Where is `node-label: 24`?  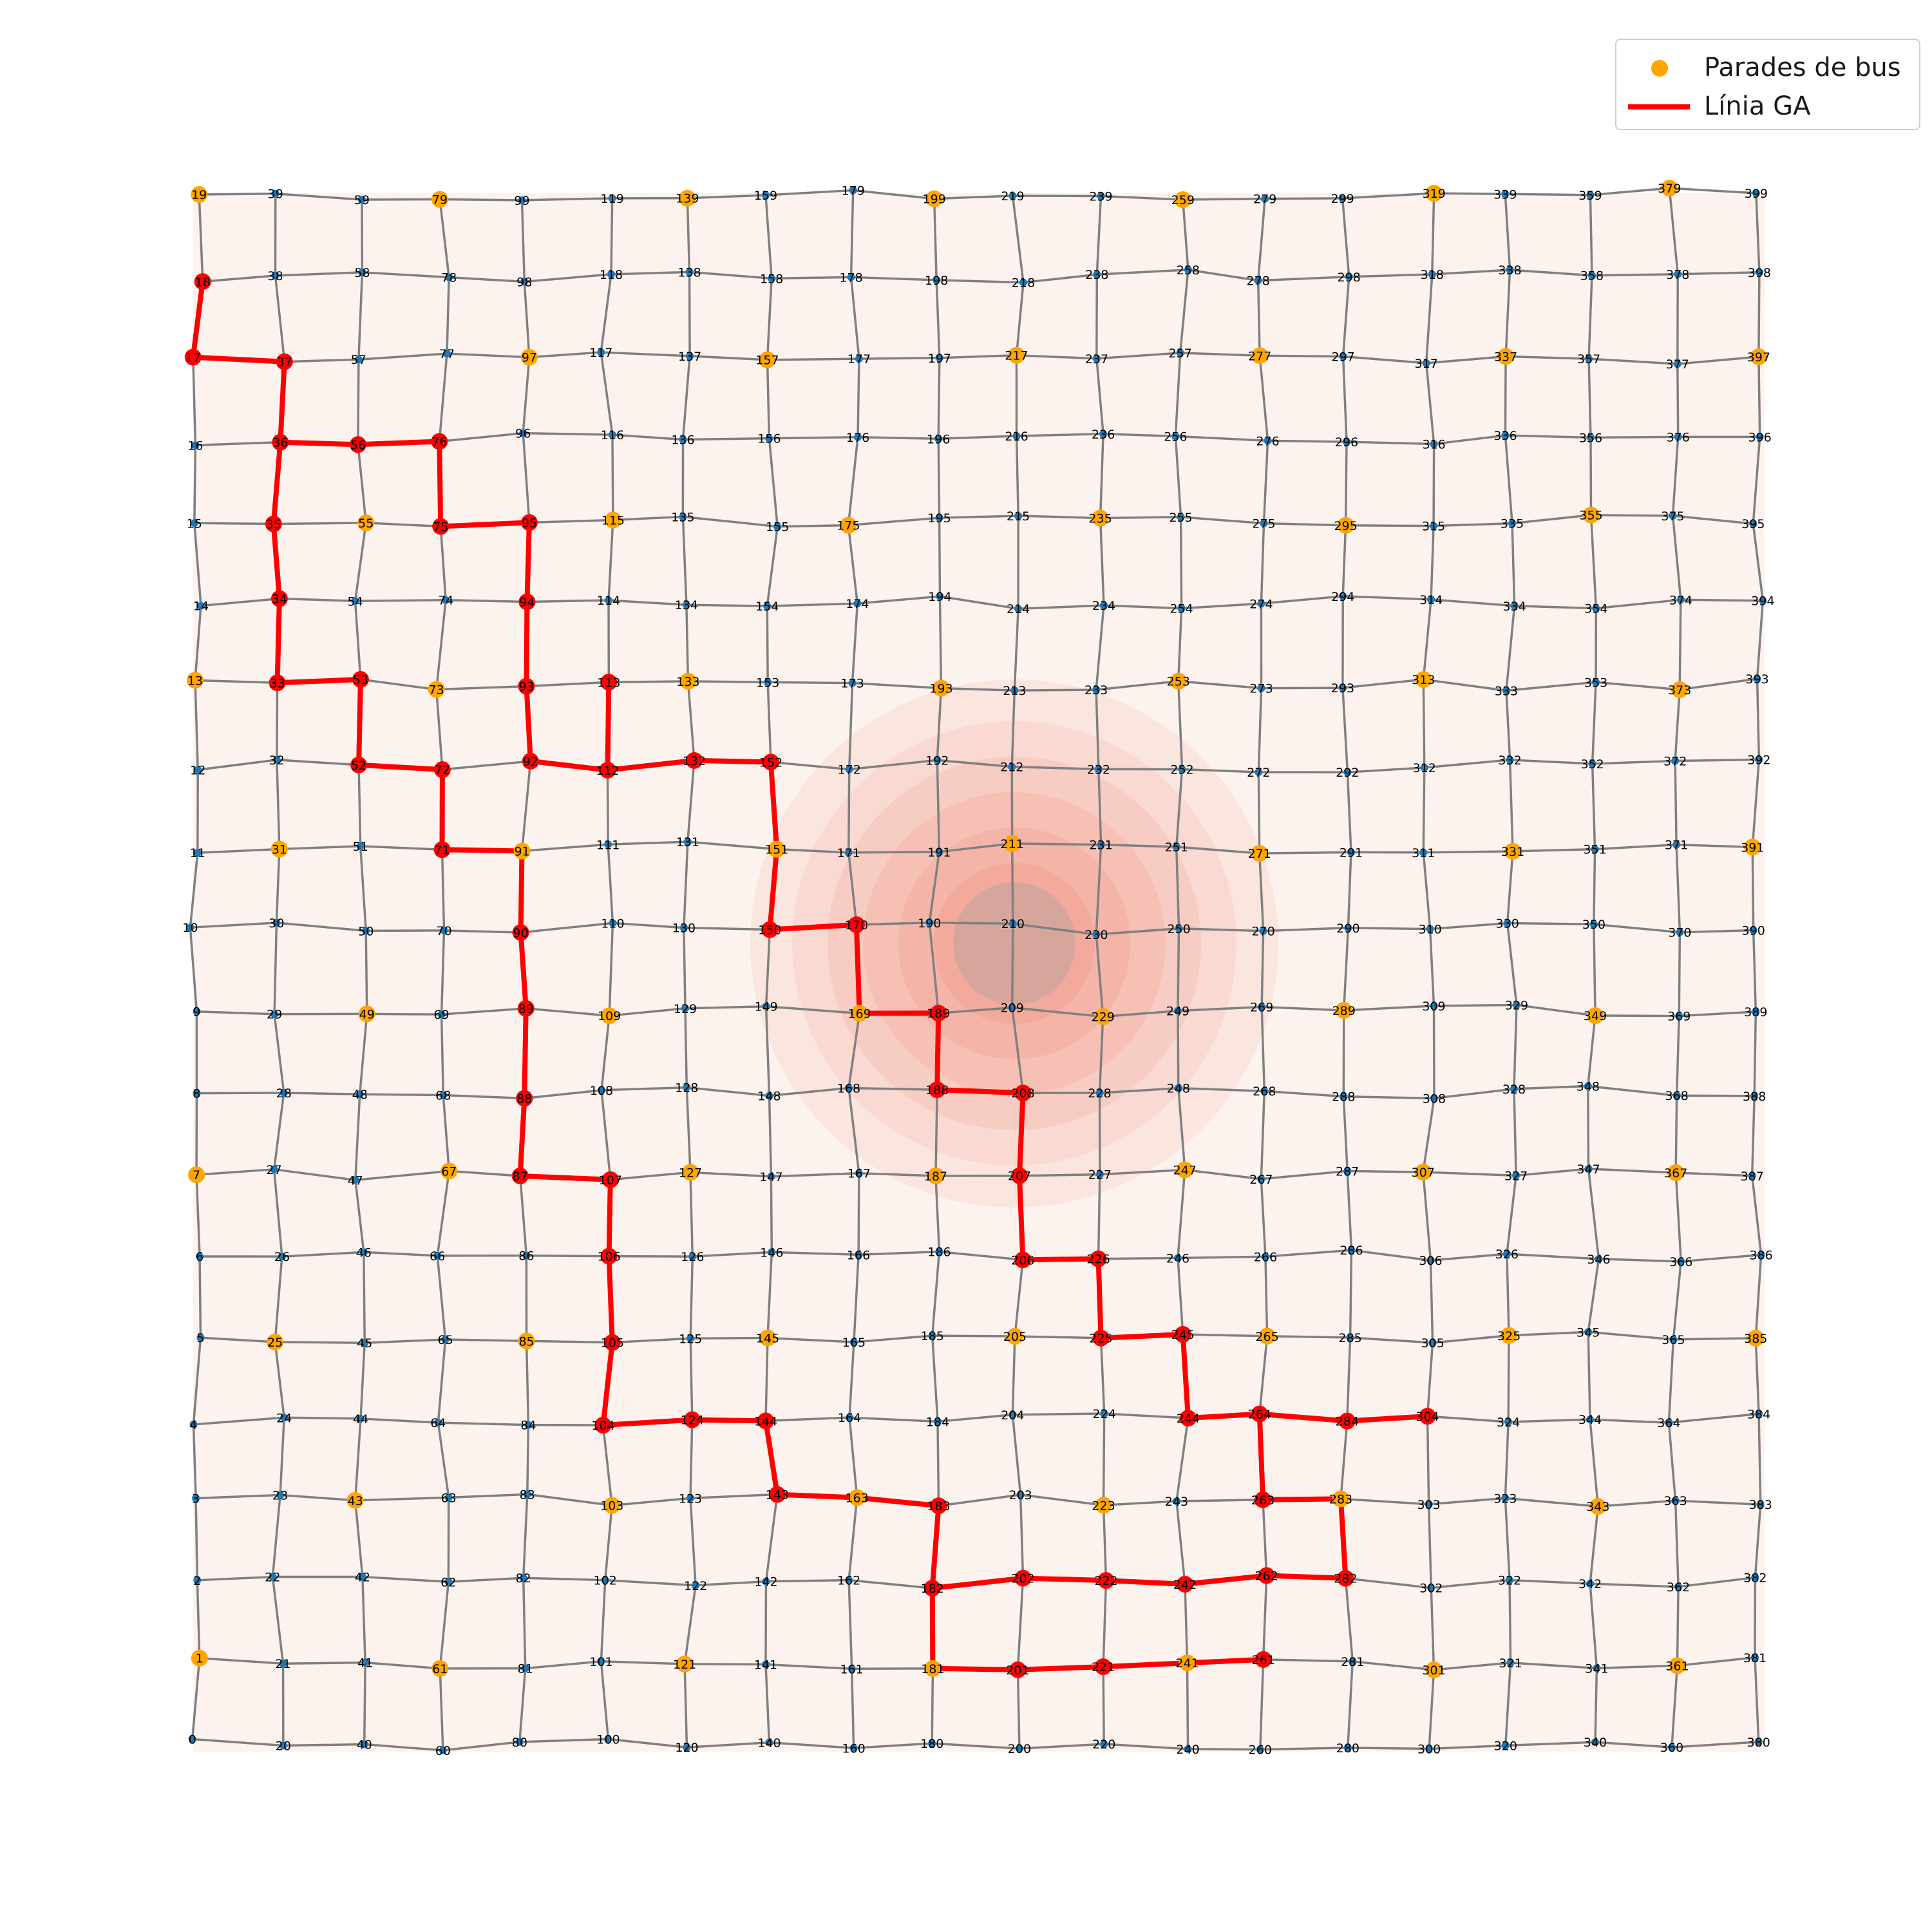 node-label: 24 is located at coordinates (284, 1418).